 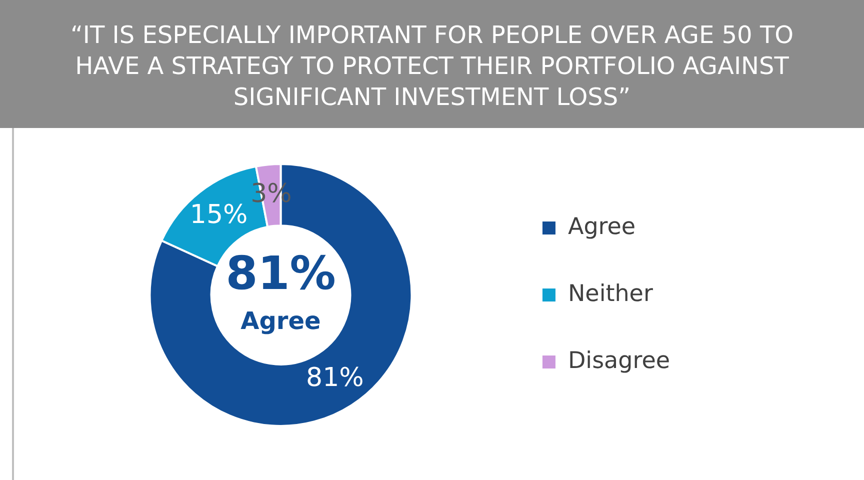 I want to click on data-label: 3%, so click(x=271, y=193).